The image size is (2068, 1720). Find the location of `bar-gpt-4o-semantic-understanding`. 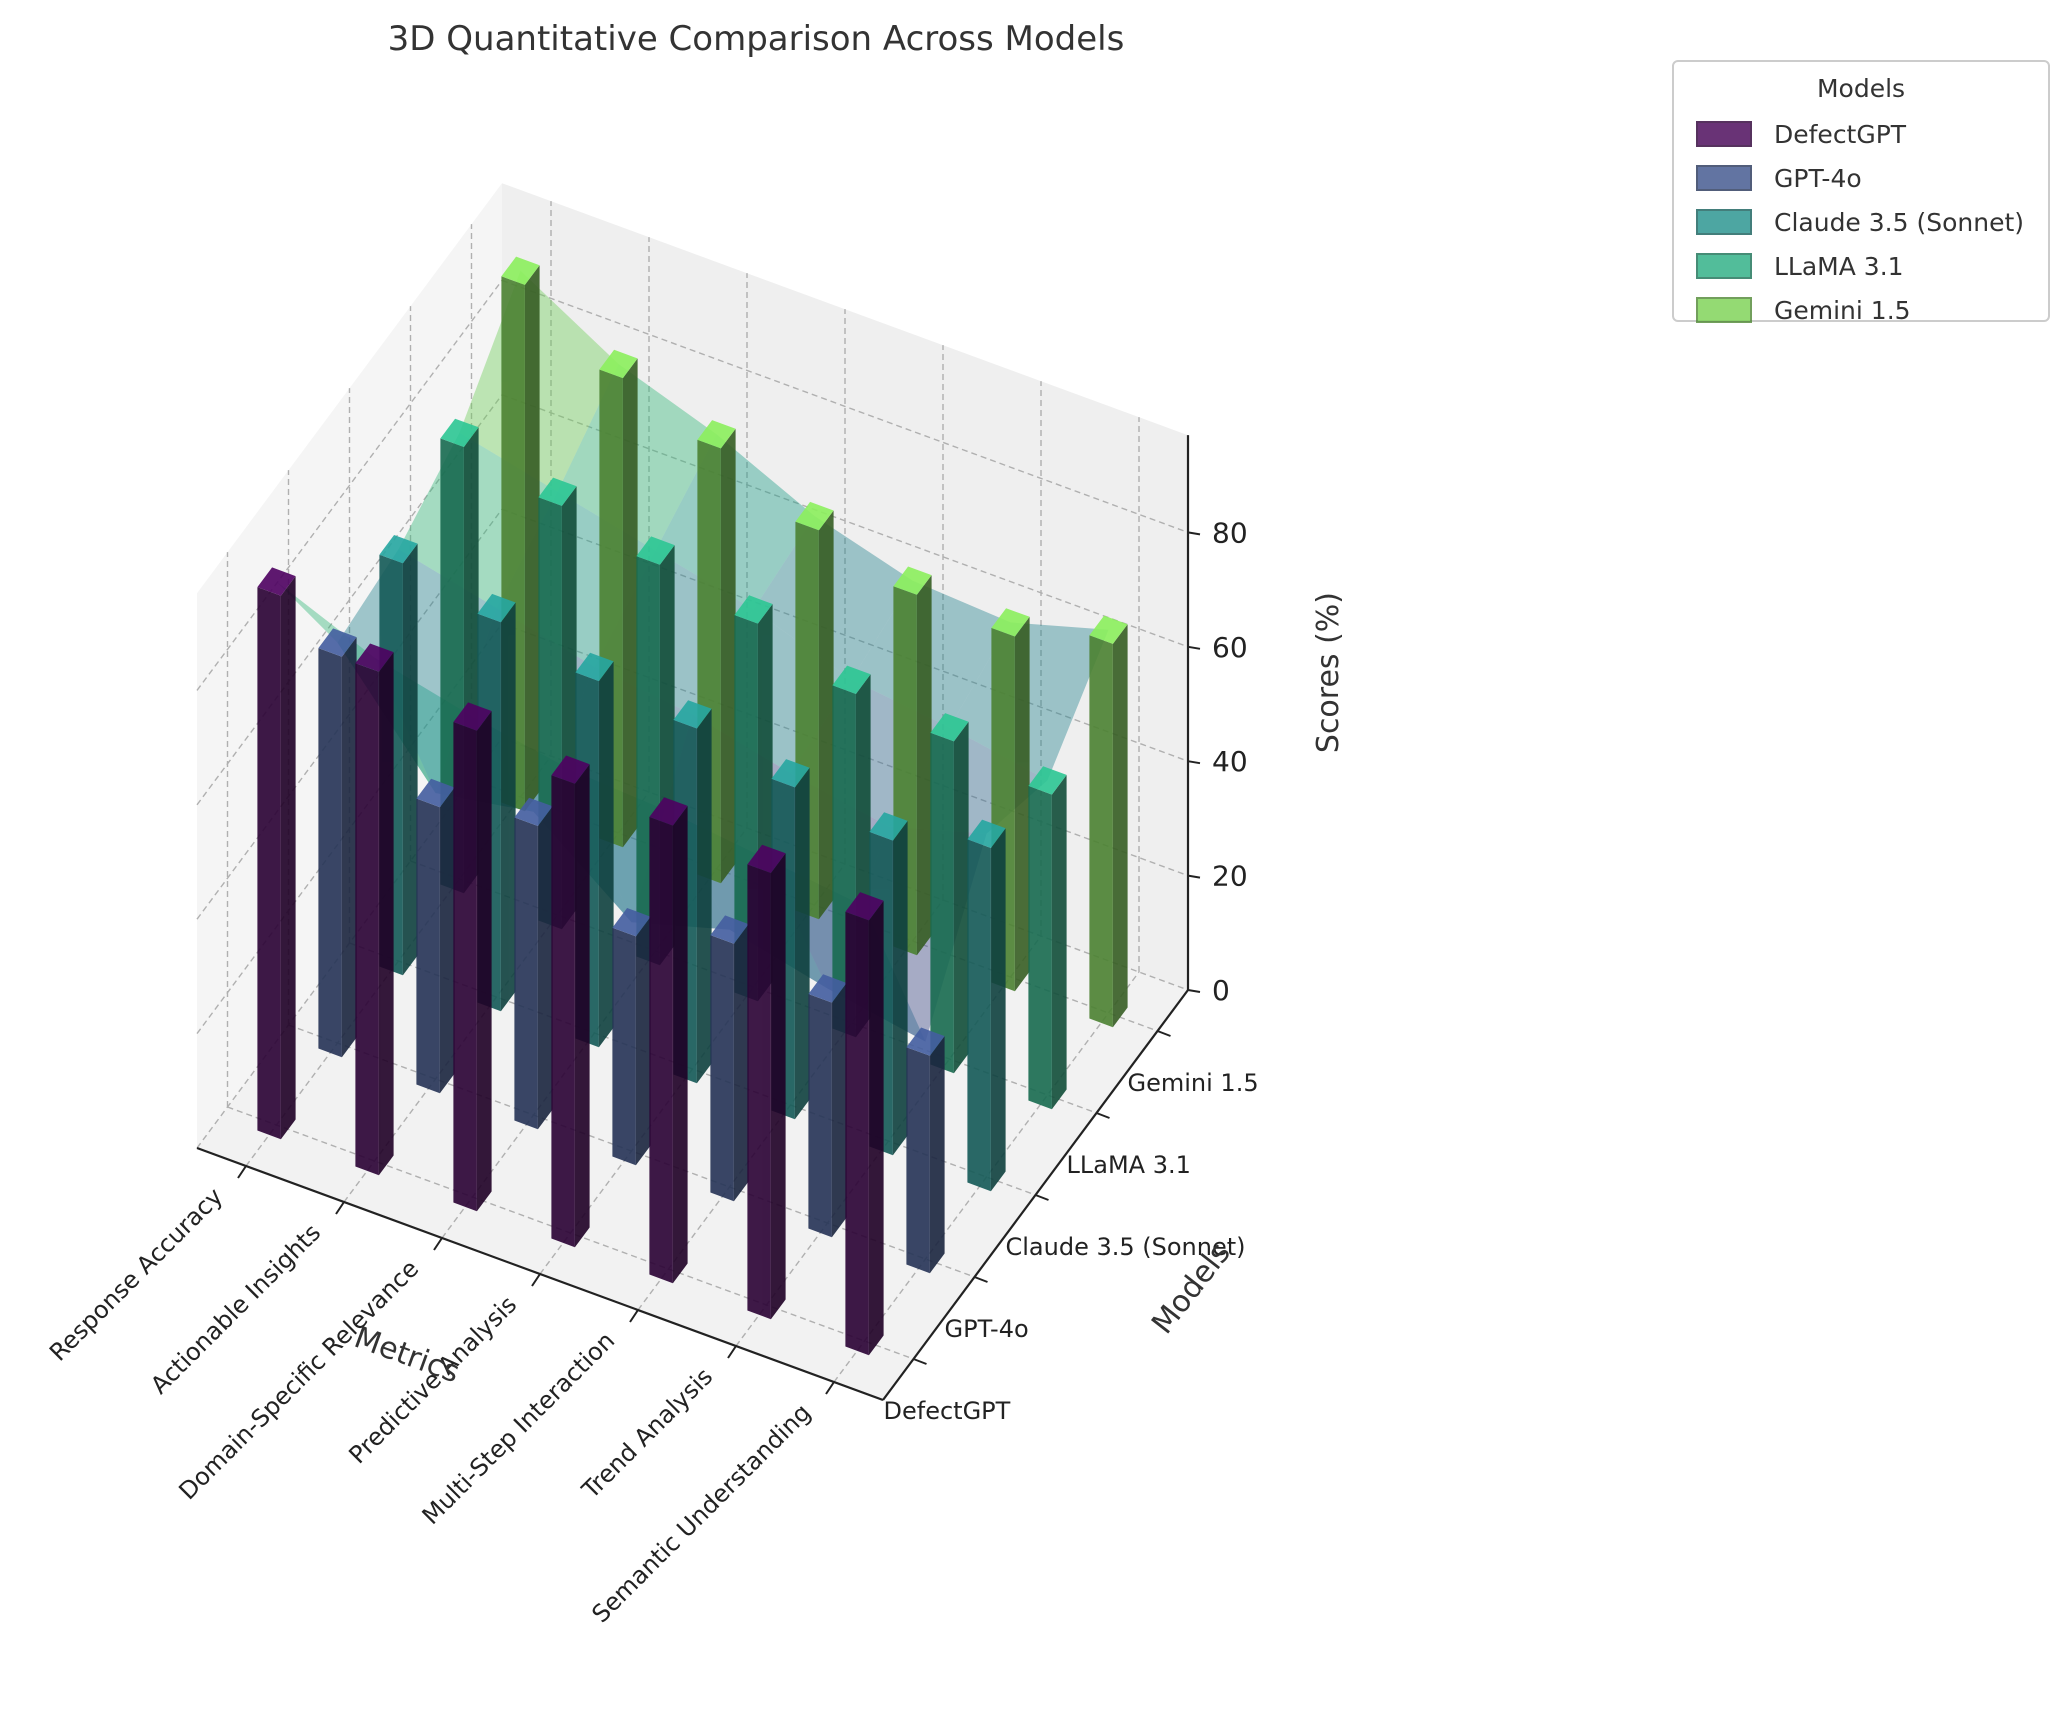

bar-gpt-4o-semantic-understanding is located at coordinates (925, 1150).